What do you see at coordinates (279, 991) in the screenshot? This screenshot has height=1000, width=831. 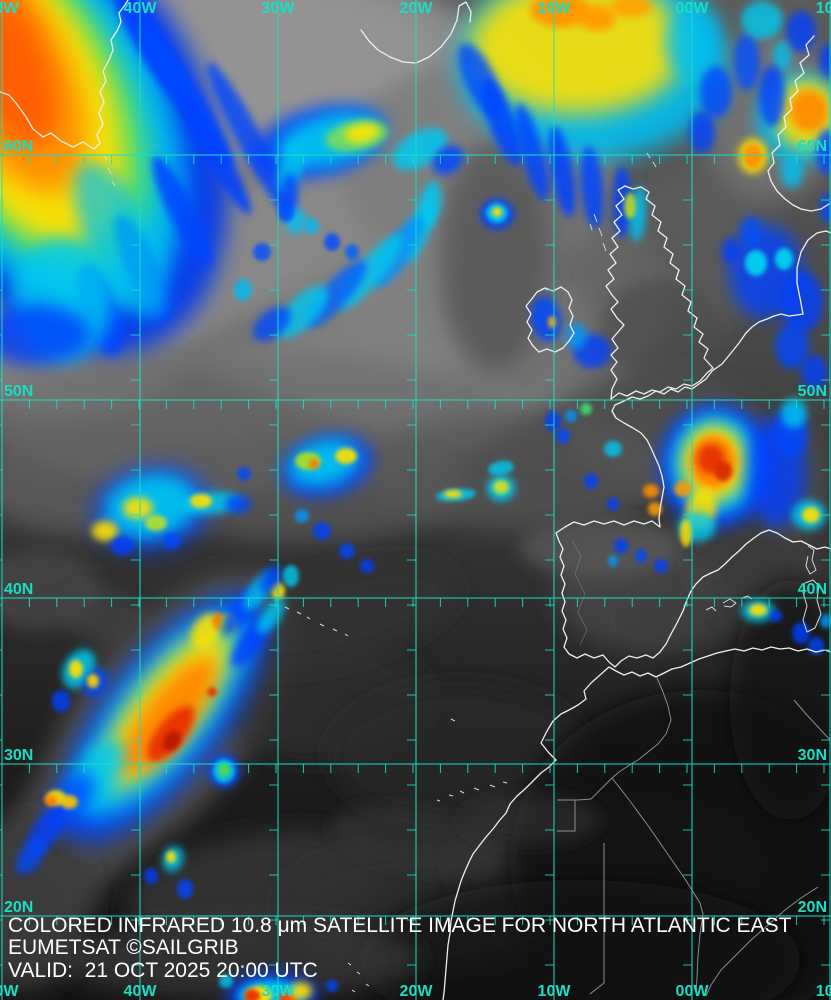 I see `lon-label-bottom: 30W` at bounding box center [279, 991].